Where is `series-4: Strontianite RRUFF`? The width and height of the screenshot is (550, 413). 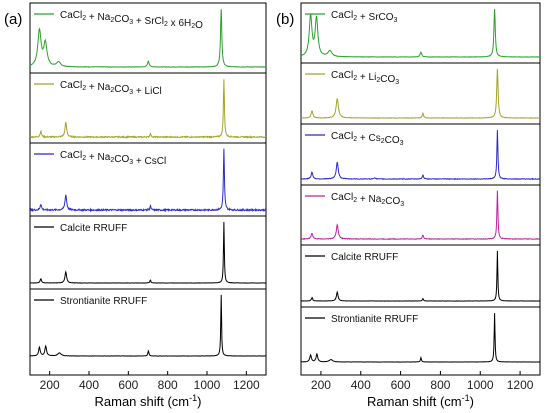
series-4: Strontianite RRUFF is located at coordinates (148, 322).